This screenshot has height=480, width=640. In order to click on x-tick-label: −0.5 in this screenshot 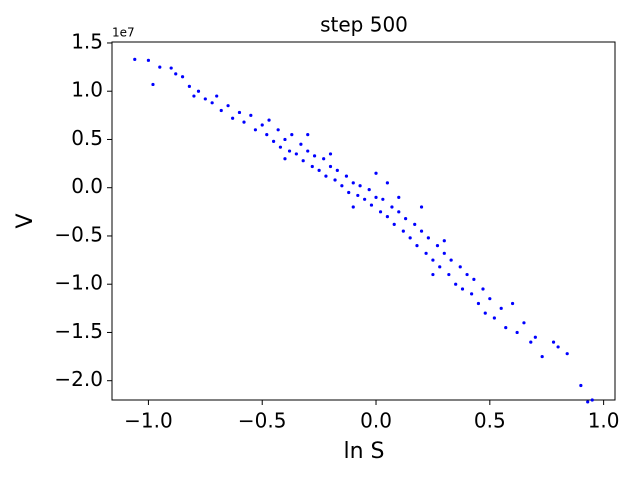, I will do `click(262, 421)`.